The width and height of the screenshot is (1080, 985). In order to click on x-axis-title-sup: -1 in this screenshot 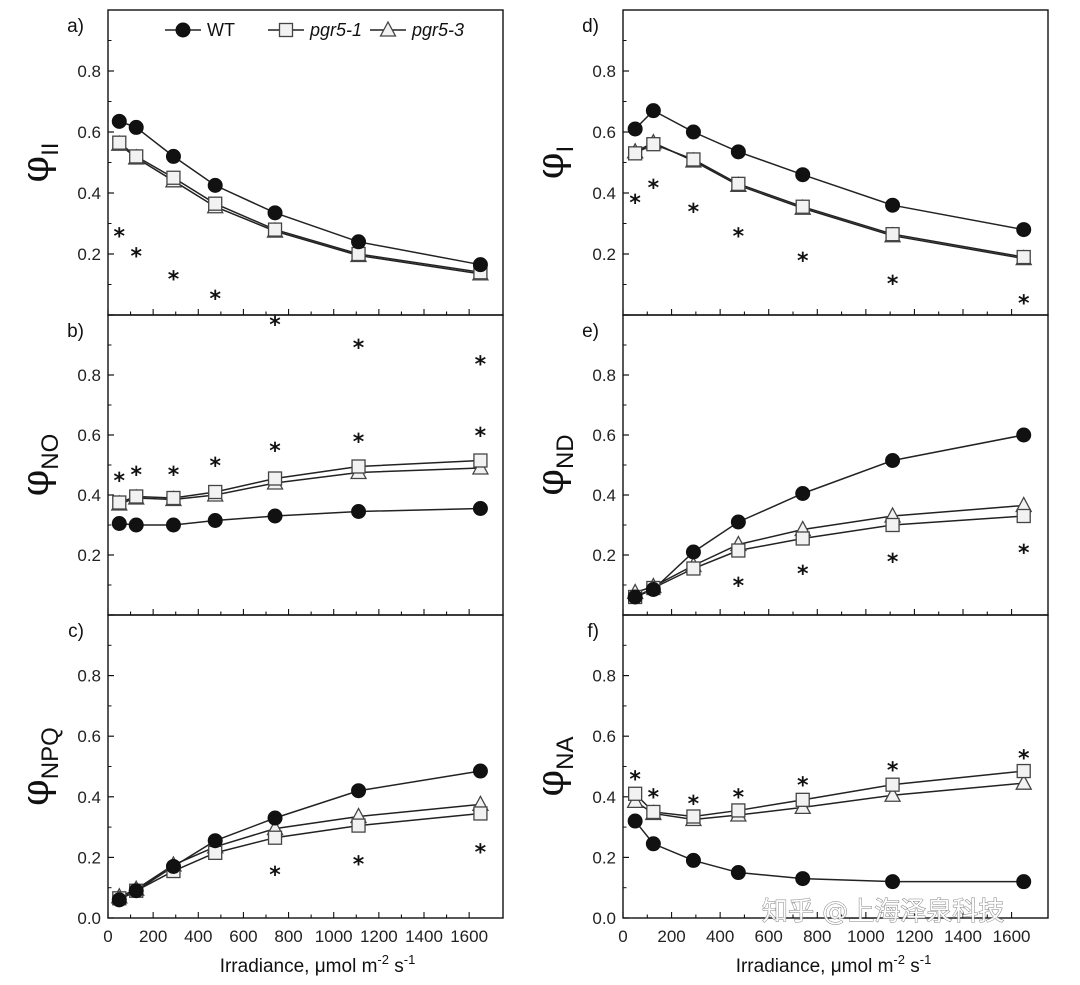, I will do `click(410, 959)`.